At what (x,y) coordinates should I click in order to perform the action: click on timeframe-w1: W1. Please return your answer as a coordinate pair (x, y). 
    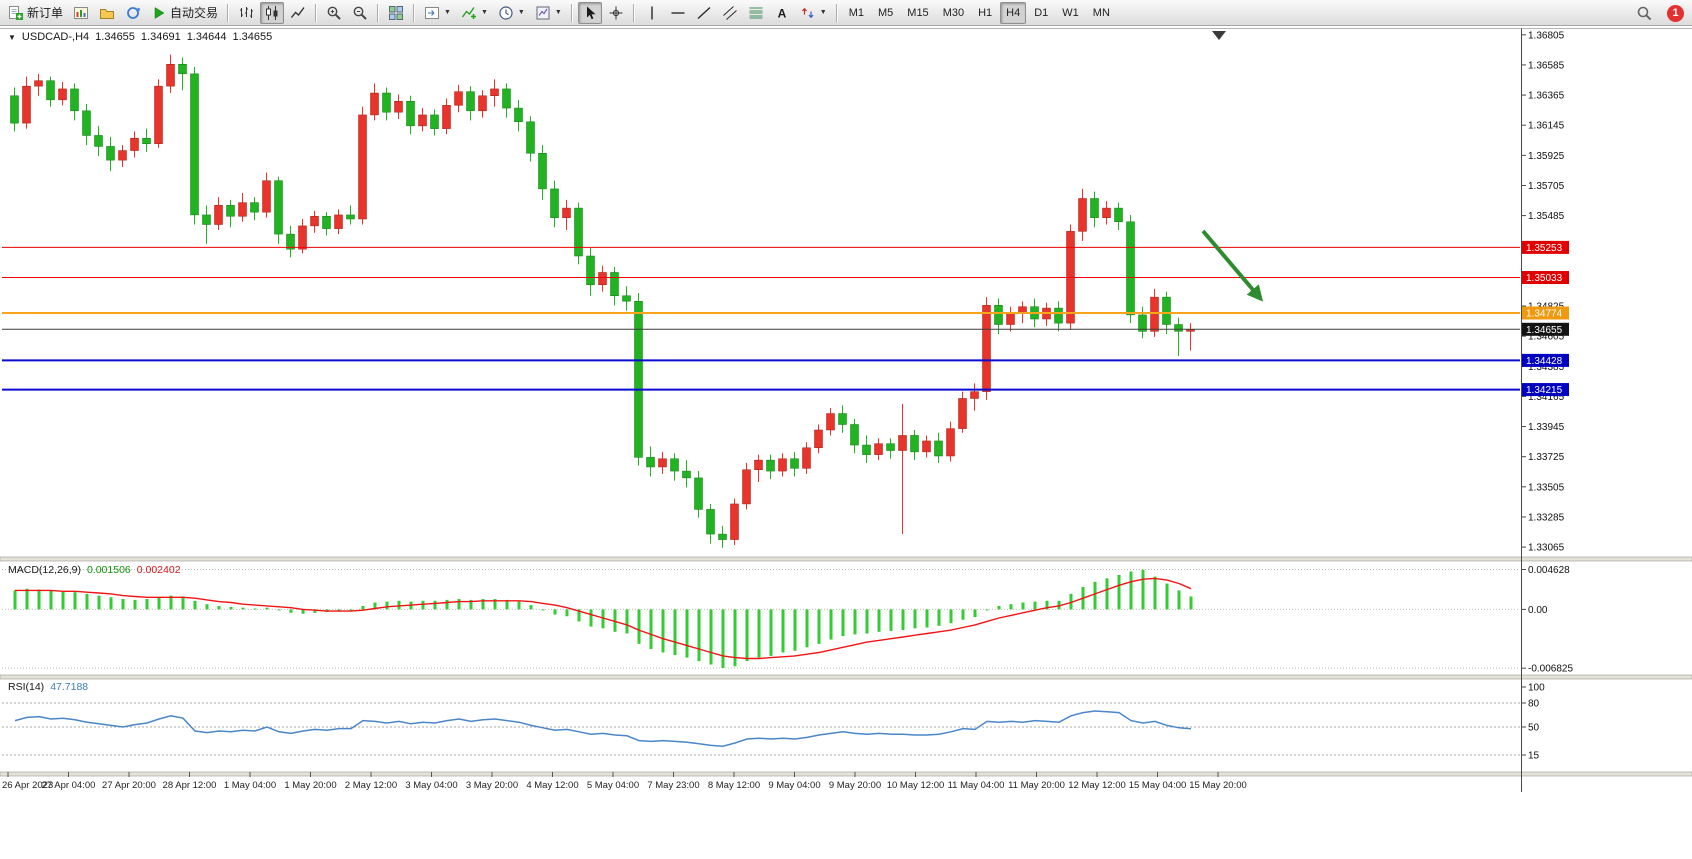
    Looking at the image, I should click on (1070, 13).